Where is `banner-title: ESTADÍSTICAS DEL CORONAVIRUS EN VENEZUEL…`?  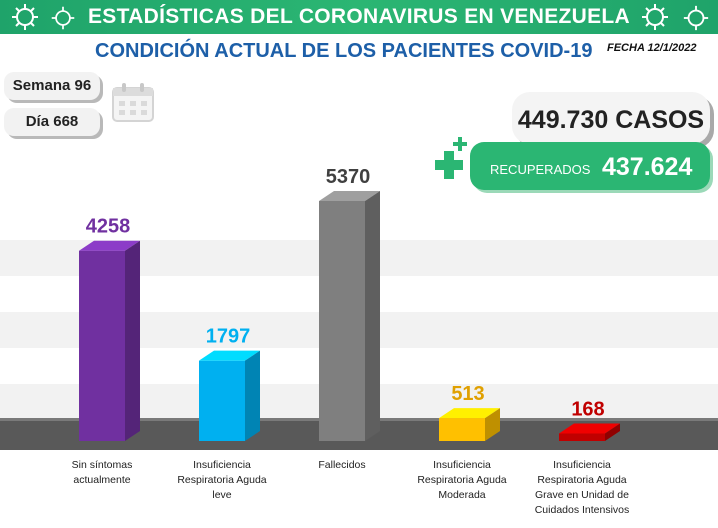 banner-title: ESTADÍSTICAS DEL CORONAVIRUS EN VENEZUEL… is located at coordinates (359, 16).